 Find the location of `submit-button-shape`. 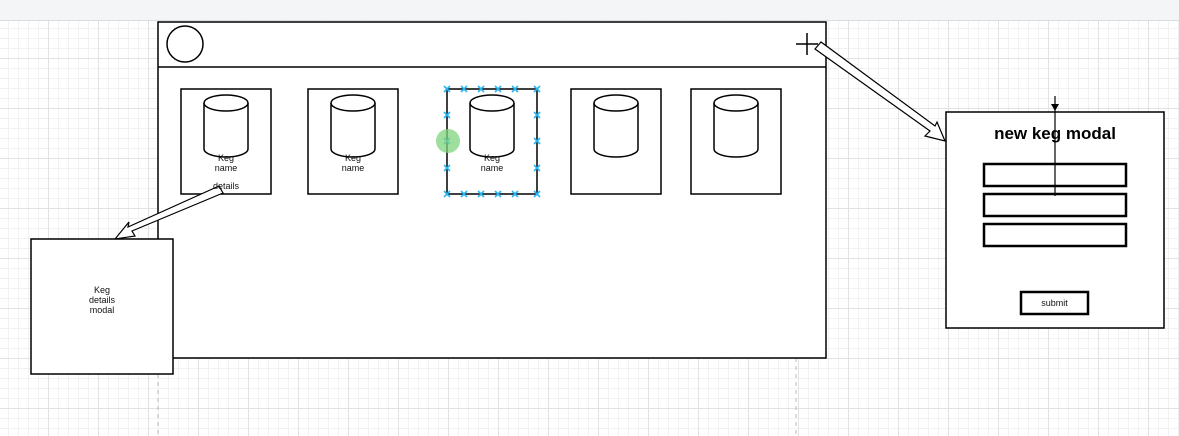

submit-button-shape is located at coordinates (1054, 303).